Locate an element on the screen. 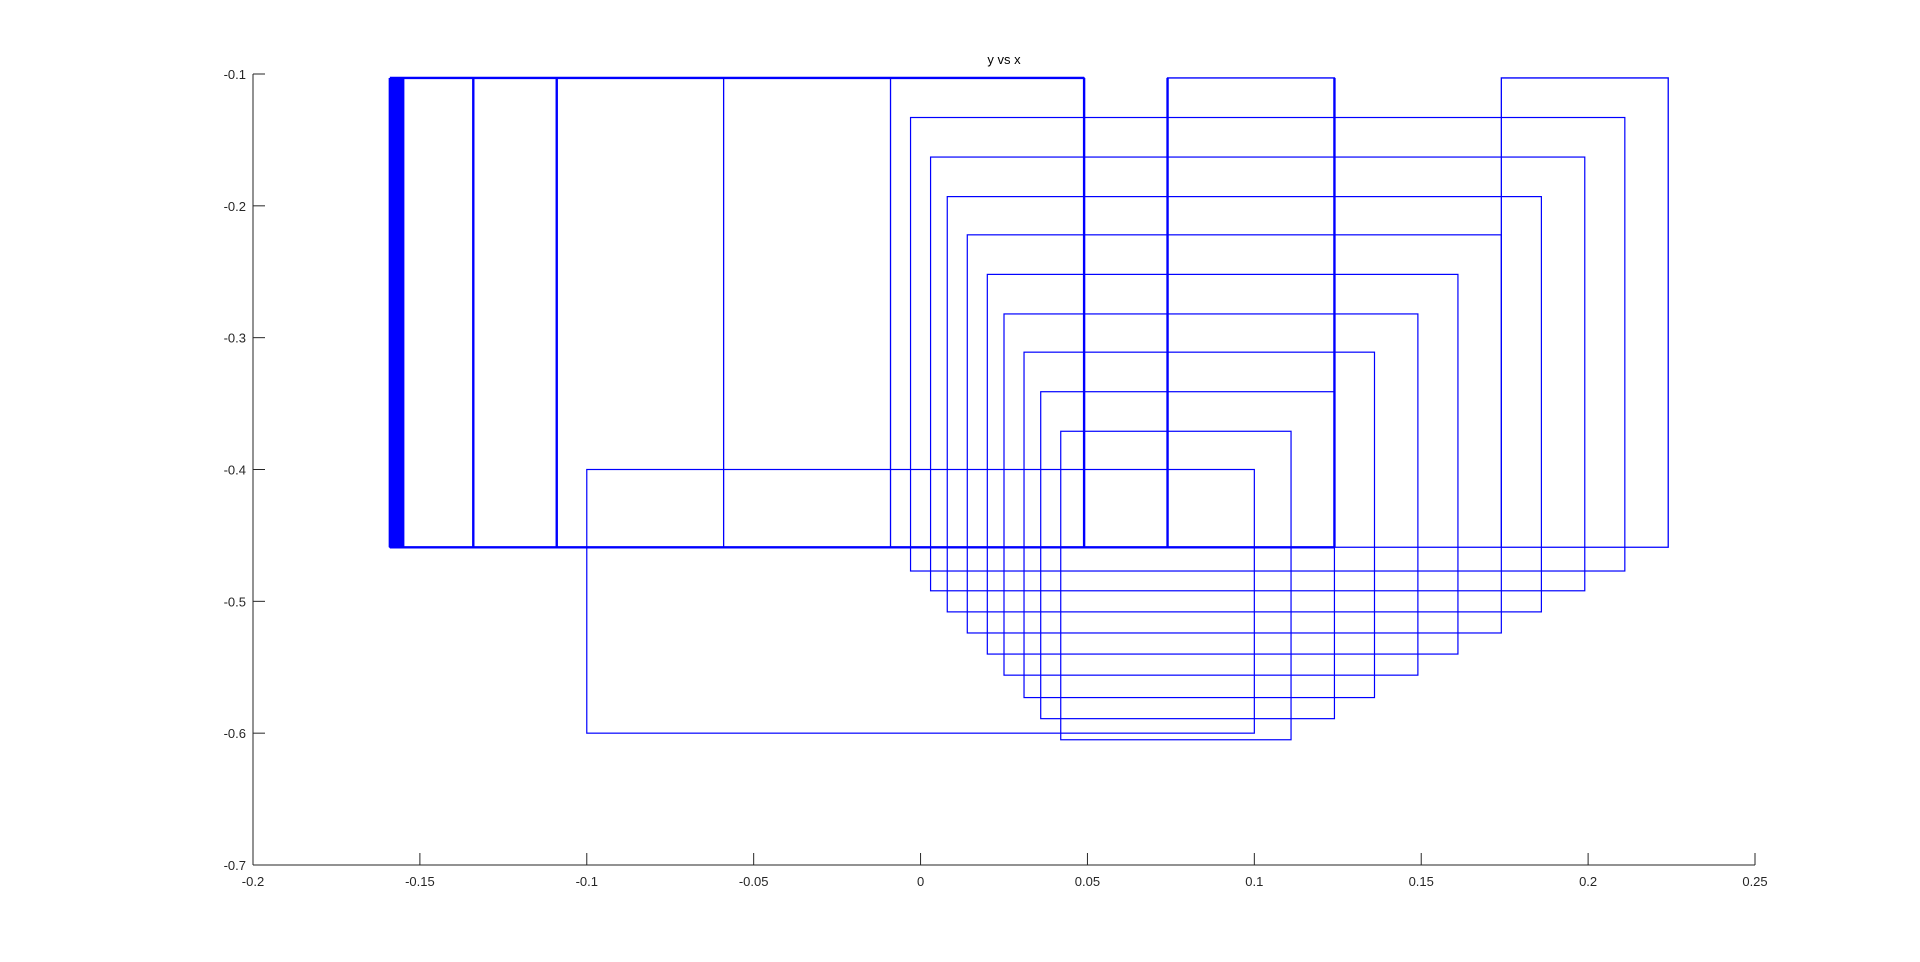 Image resolution: width=1920 pixels, height=962 pixels. x-ticks: -0.2 -0.15 -0.1 -0.05 0 0.05 0.1 0.15 0.2 0.25 is located at coordinates (1005, 871).